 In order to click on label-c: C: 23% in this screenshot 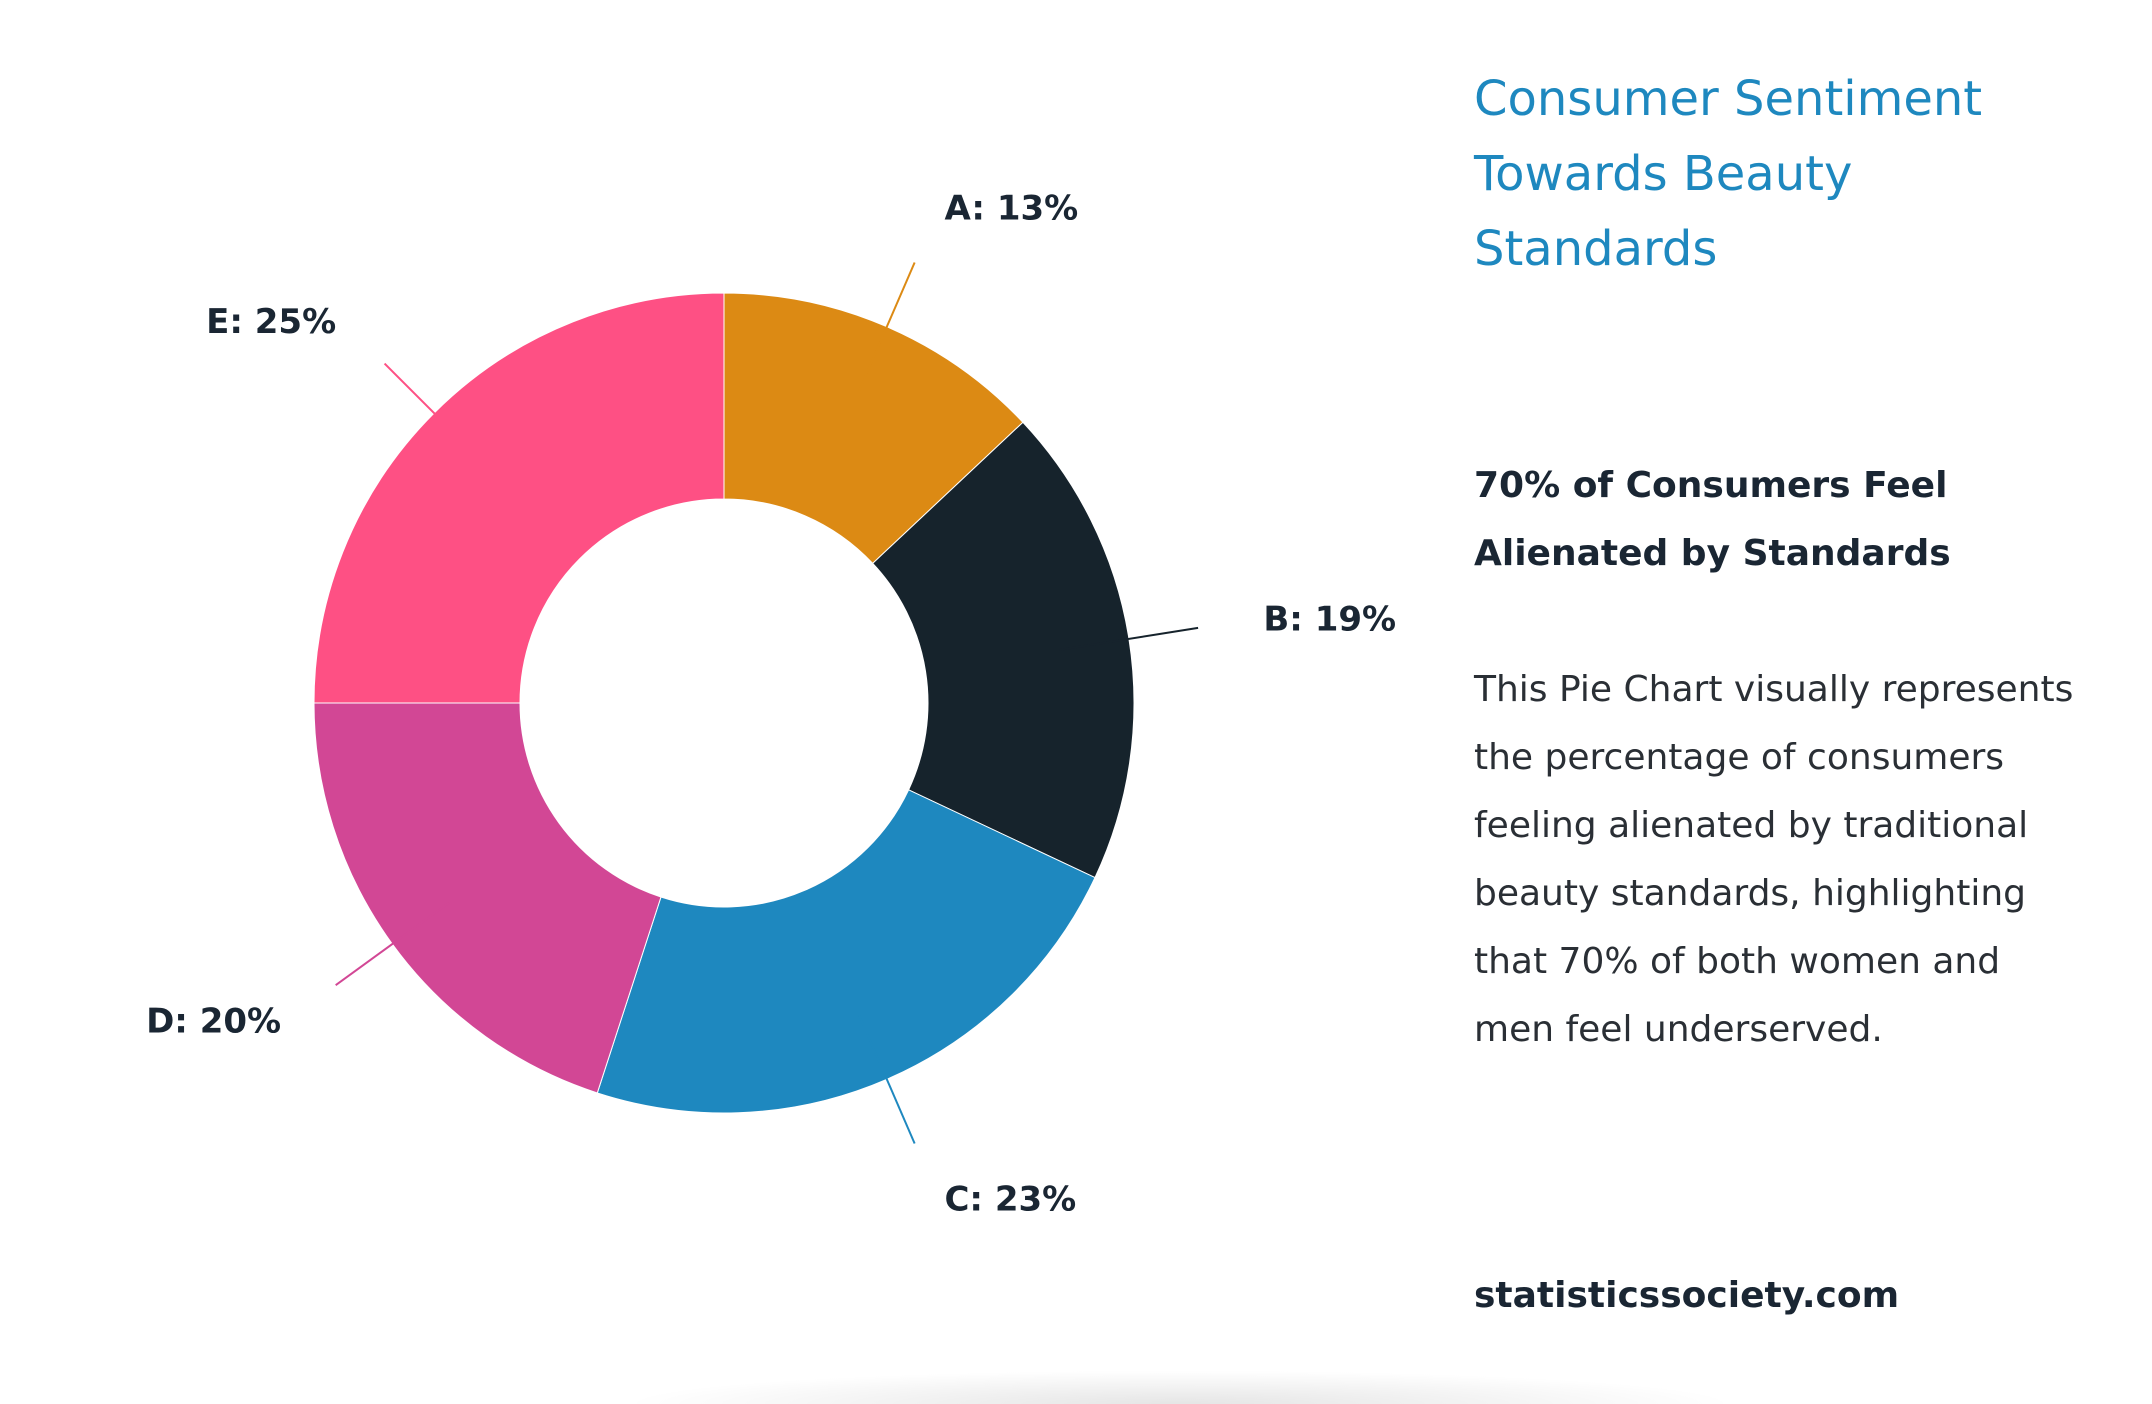, I will do `click(1010, 1200)`.